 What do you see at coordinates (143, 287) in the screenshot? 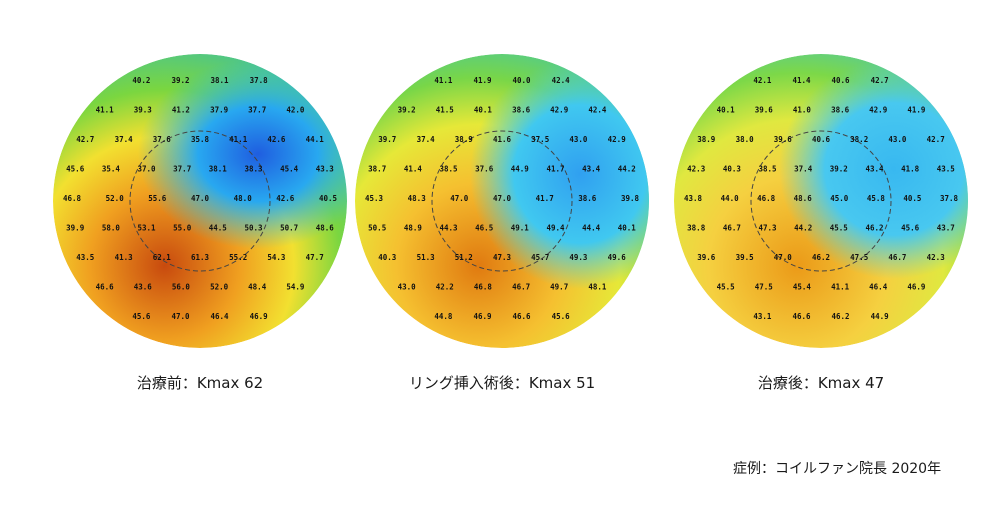
I see `k-reading: 43.6` at bounding box center [143, 287].